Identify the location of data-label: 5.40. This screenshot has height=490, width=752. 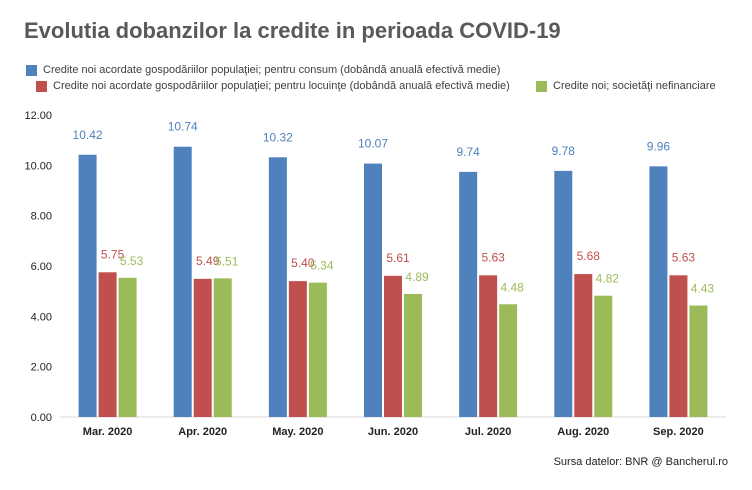
(303, 263).